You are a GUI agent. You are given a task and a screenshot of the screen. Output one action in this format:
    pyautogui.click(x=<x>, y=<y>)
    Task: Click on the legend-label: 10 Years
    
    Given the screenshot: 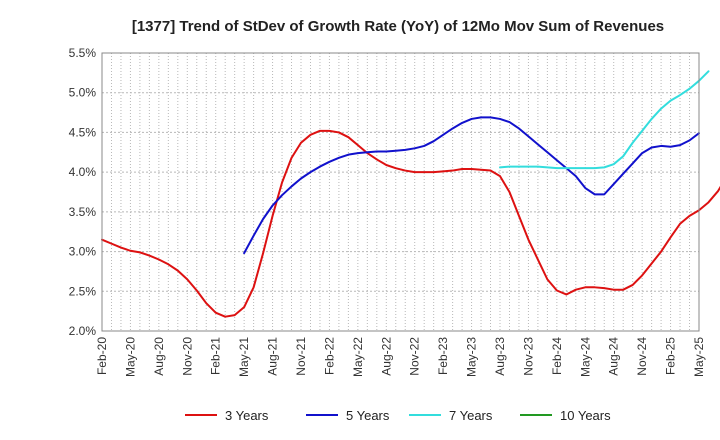 What is the action you would take?
    pyautogui.click(x=585, y=415)
    